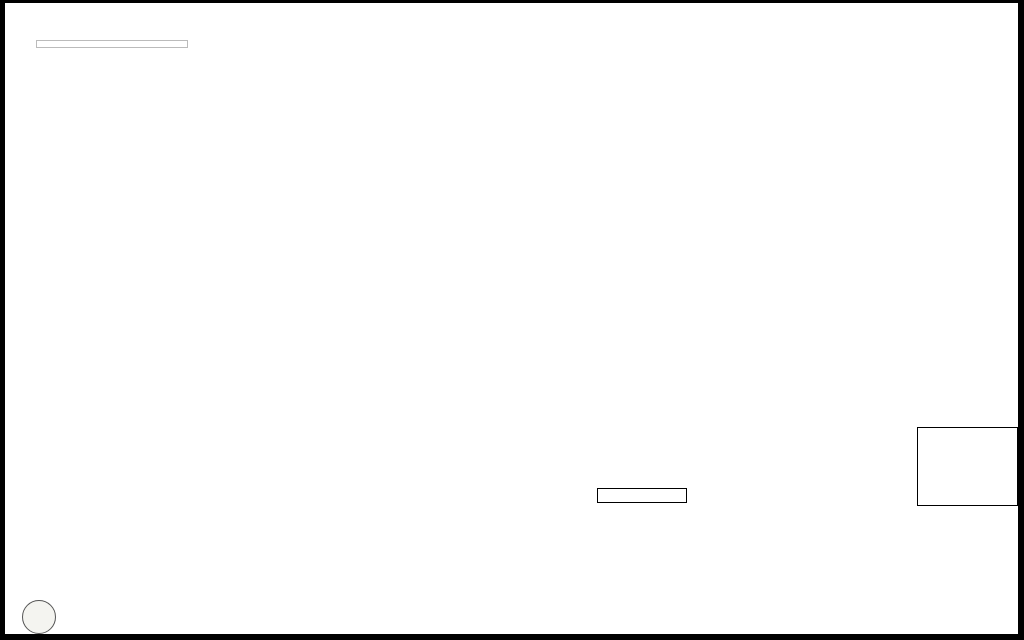  I want to click on skewt-legend, so click(112, 44).